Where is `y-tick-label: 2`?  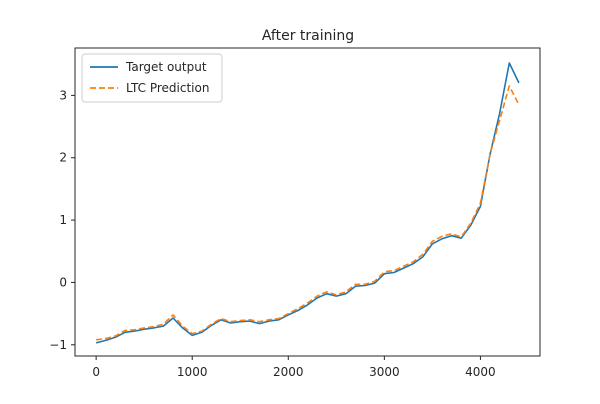 y-tick-label: 2 is located at coordinates (63, 158).